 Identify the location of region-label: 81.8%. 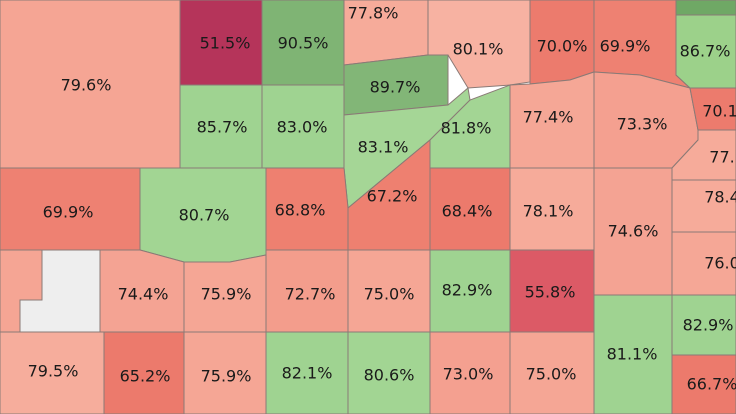
(466, 128).